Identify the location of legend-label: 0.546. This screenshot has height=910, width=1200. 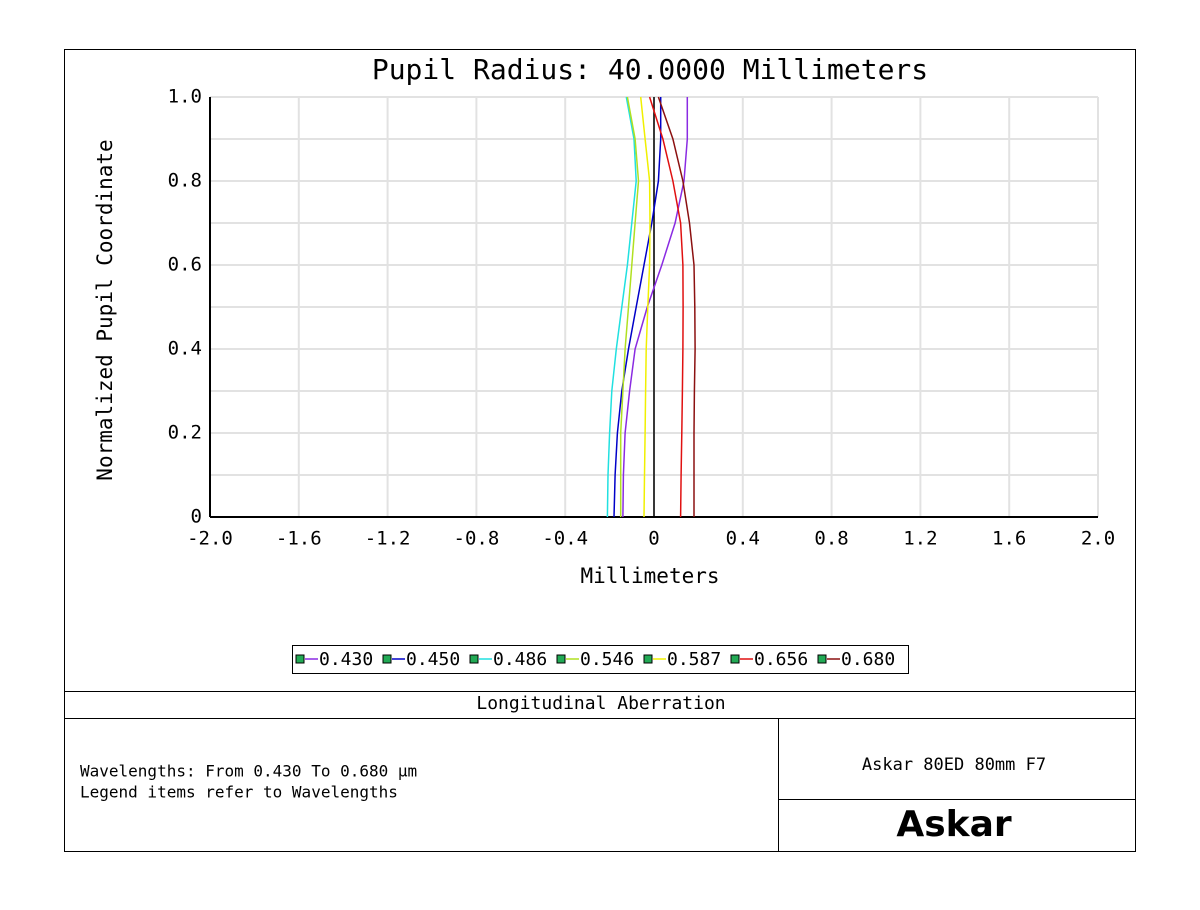
(607, 659).